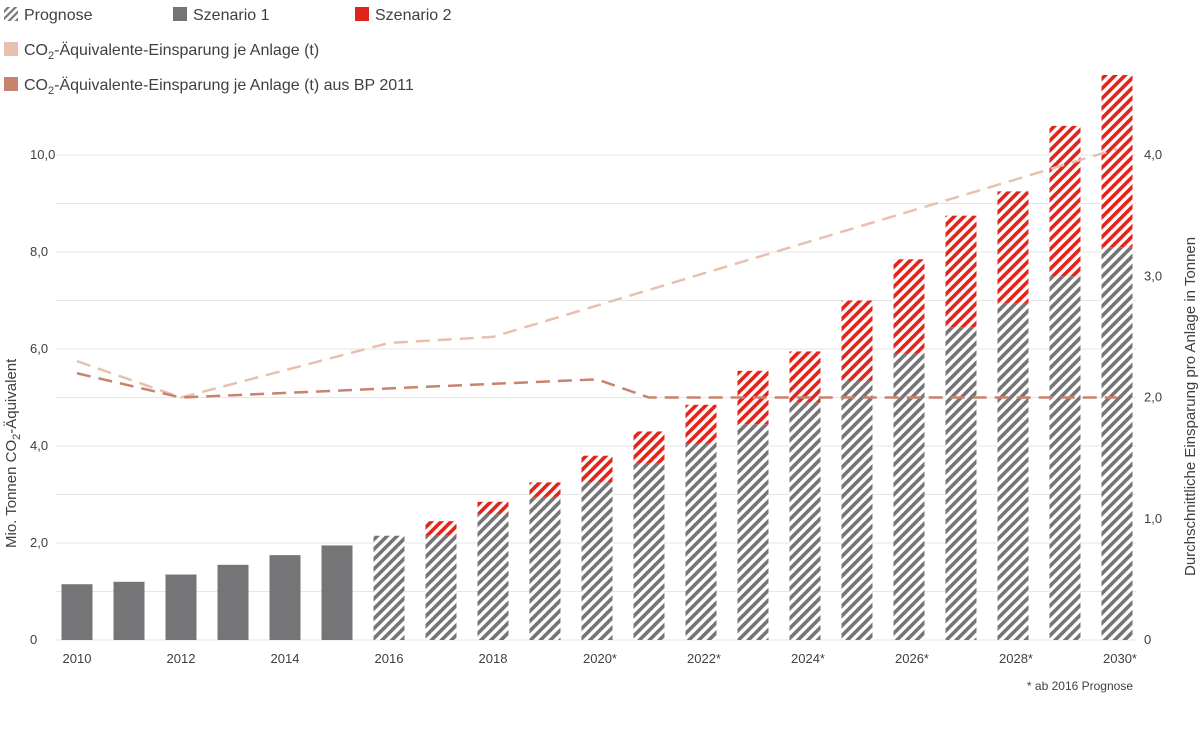 Image resolution: width=1199 pixels, height=730 pixels. What do you see at coordinates (808, 658) in the screenshot?
I see `x-tick-label: 2024*` at bounding box center [808, 658].